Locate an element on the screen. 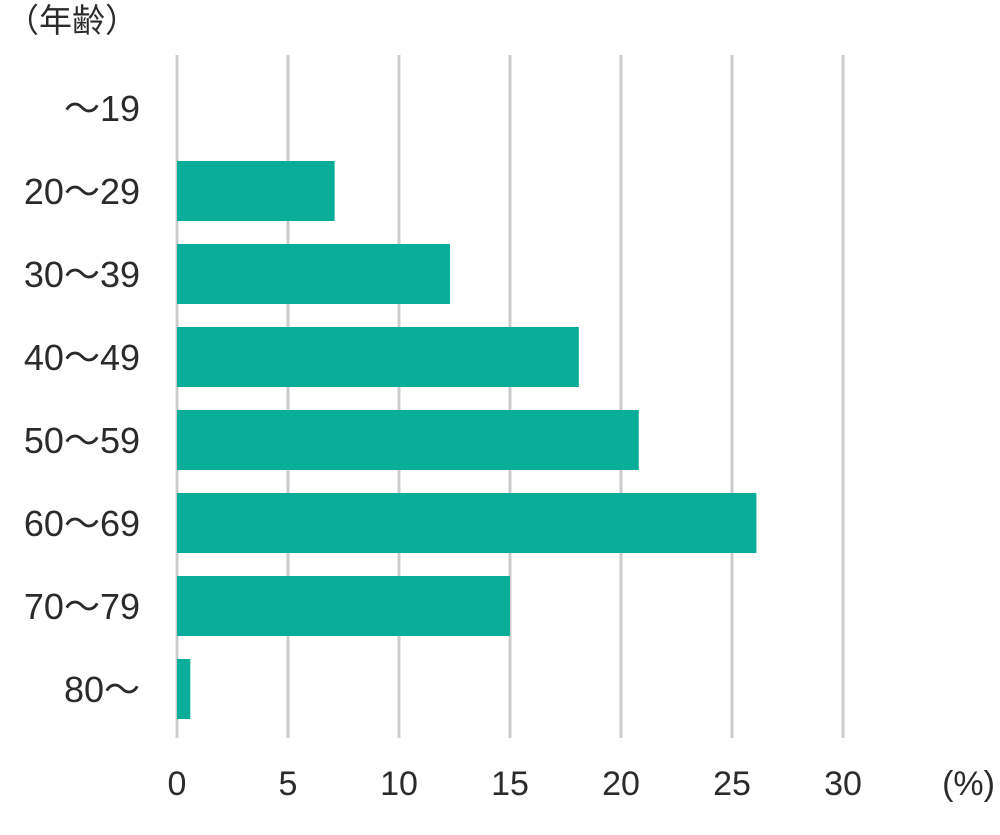  x-tick-label: 15 is located at coordinates (510, 784).